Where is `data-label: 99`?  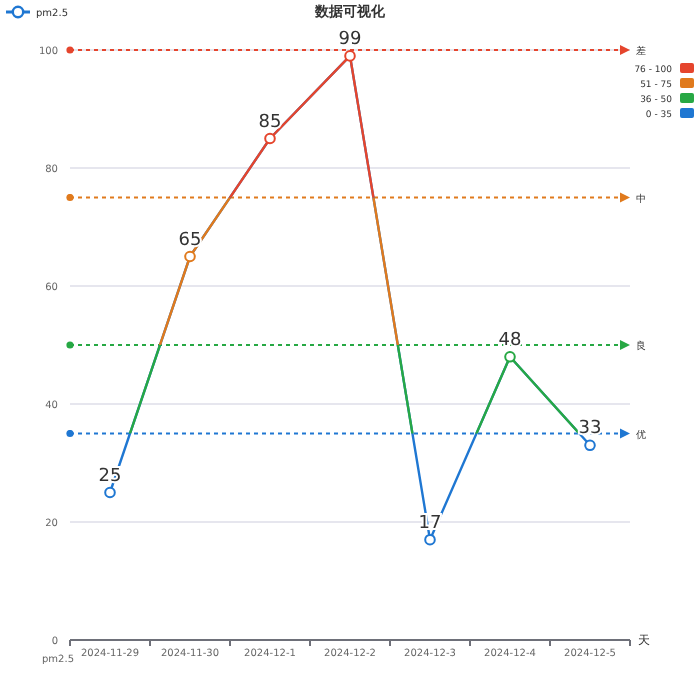
data-label: 99 is located at coordinates (350, 39).